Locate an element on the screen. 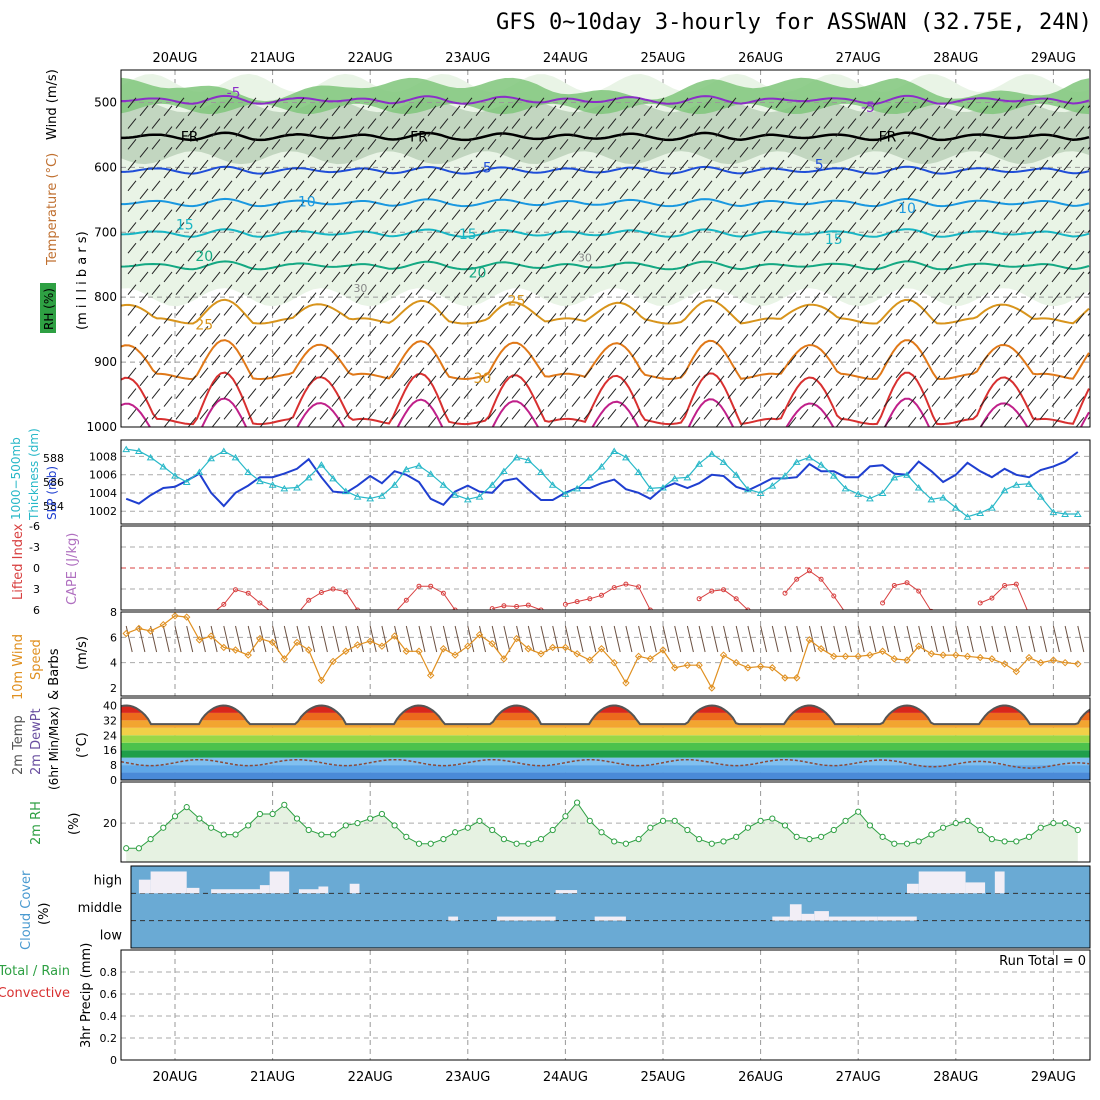 The width and height of the screenshot is (1100, 1100). panel-3-frame is located at coordinates (605, 568).